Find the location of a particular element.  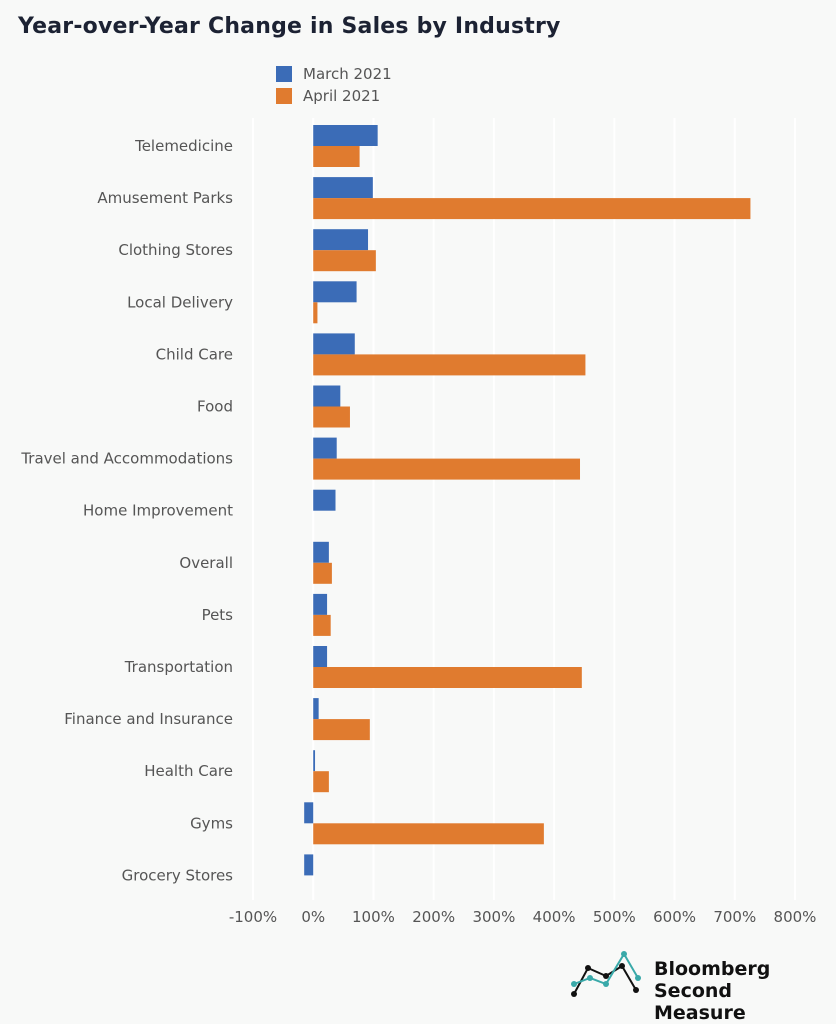

category-label: Overall is located at coordinates (206, 563).